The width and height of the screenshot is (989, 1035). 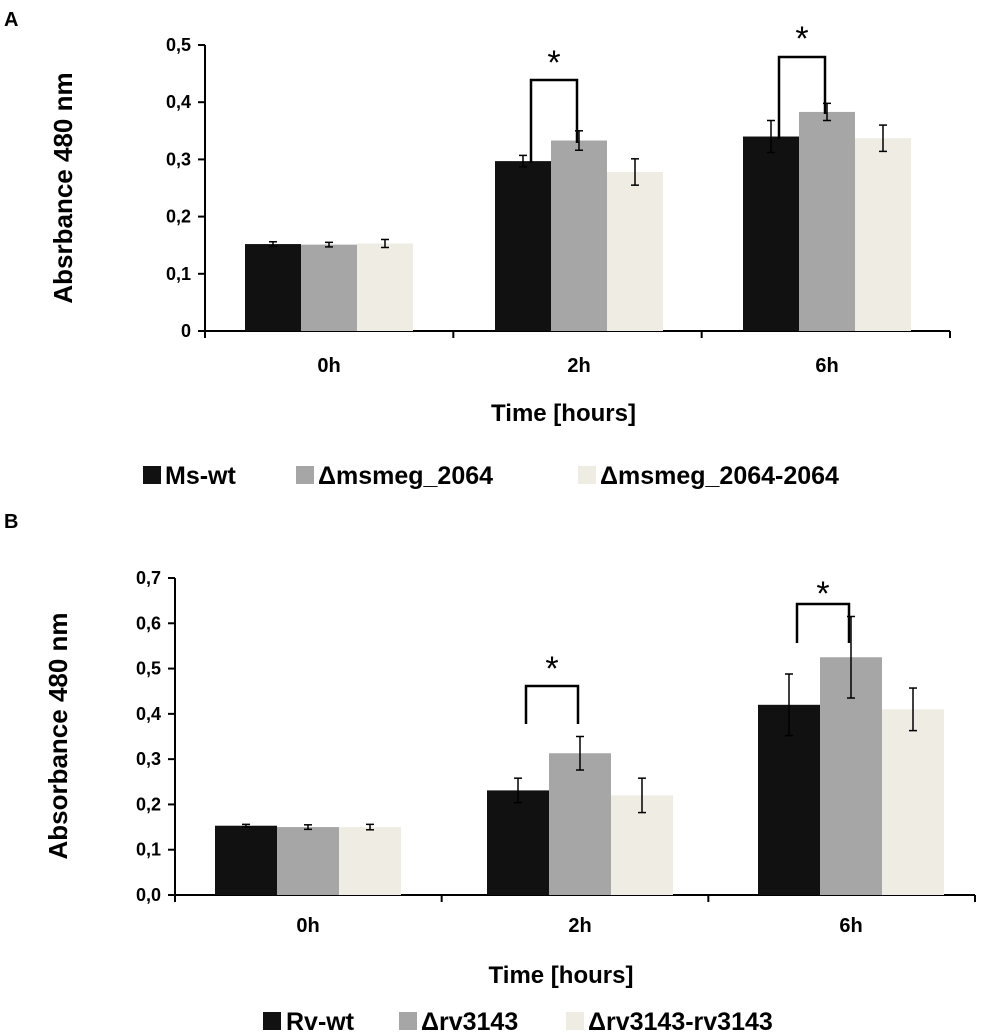 I want to click on panel-b-y-tick-label: 0,0, so click(x=148, y=895).